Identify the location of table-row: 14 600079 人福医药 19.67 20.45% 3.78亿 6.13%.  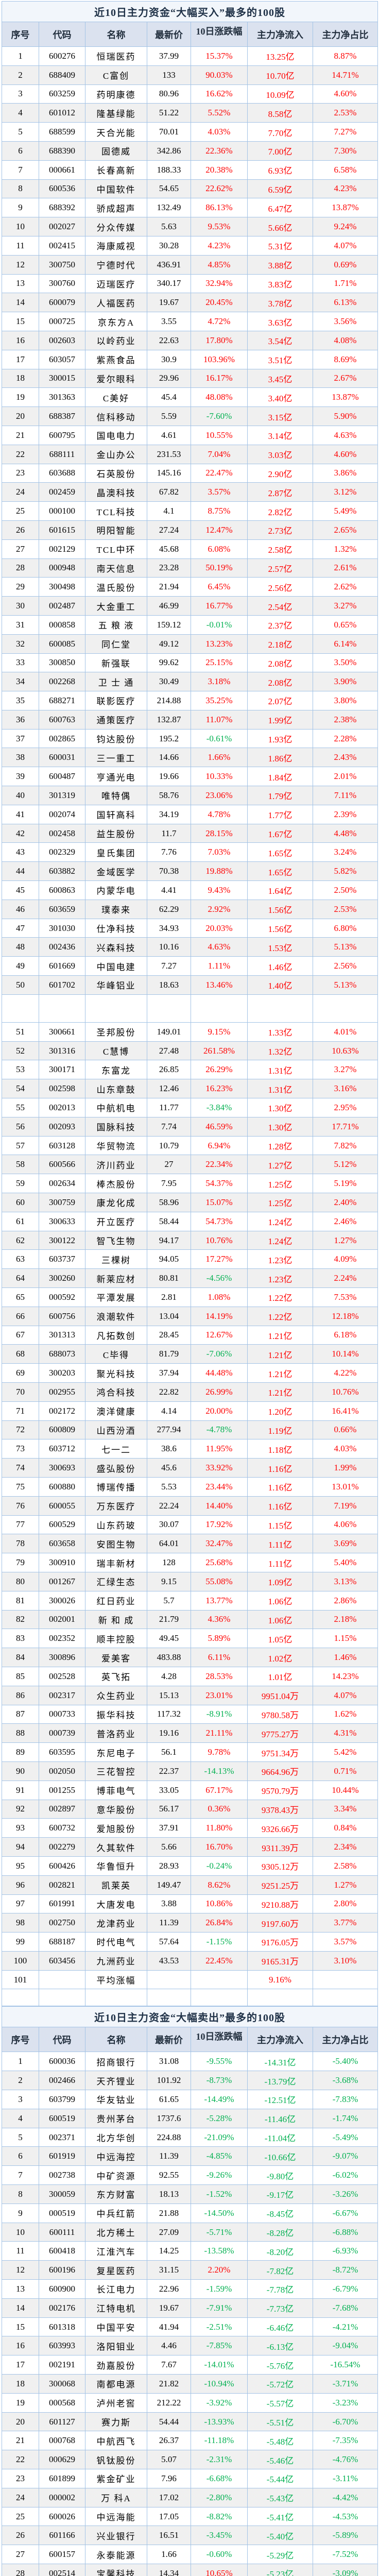
(190, 303).